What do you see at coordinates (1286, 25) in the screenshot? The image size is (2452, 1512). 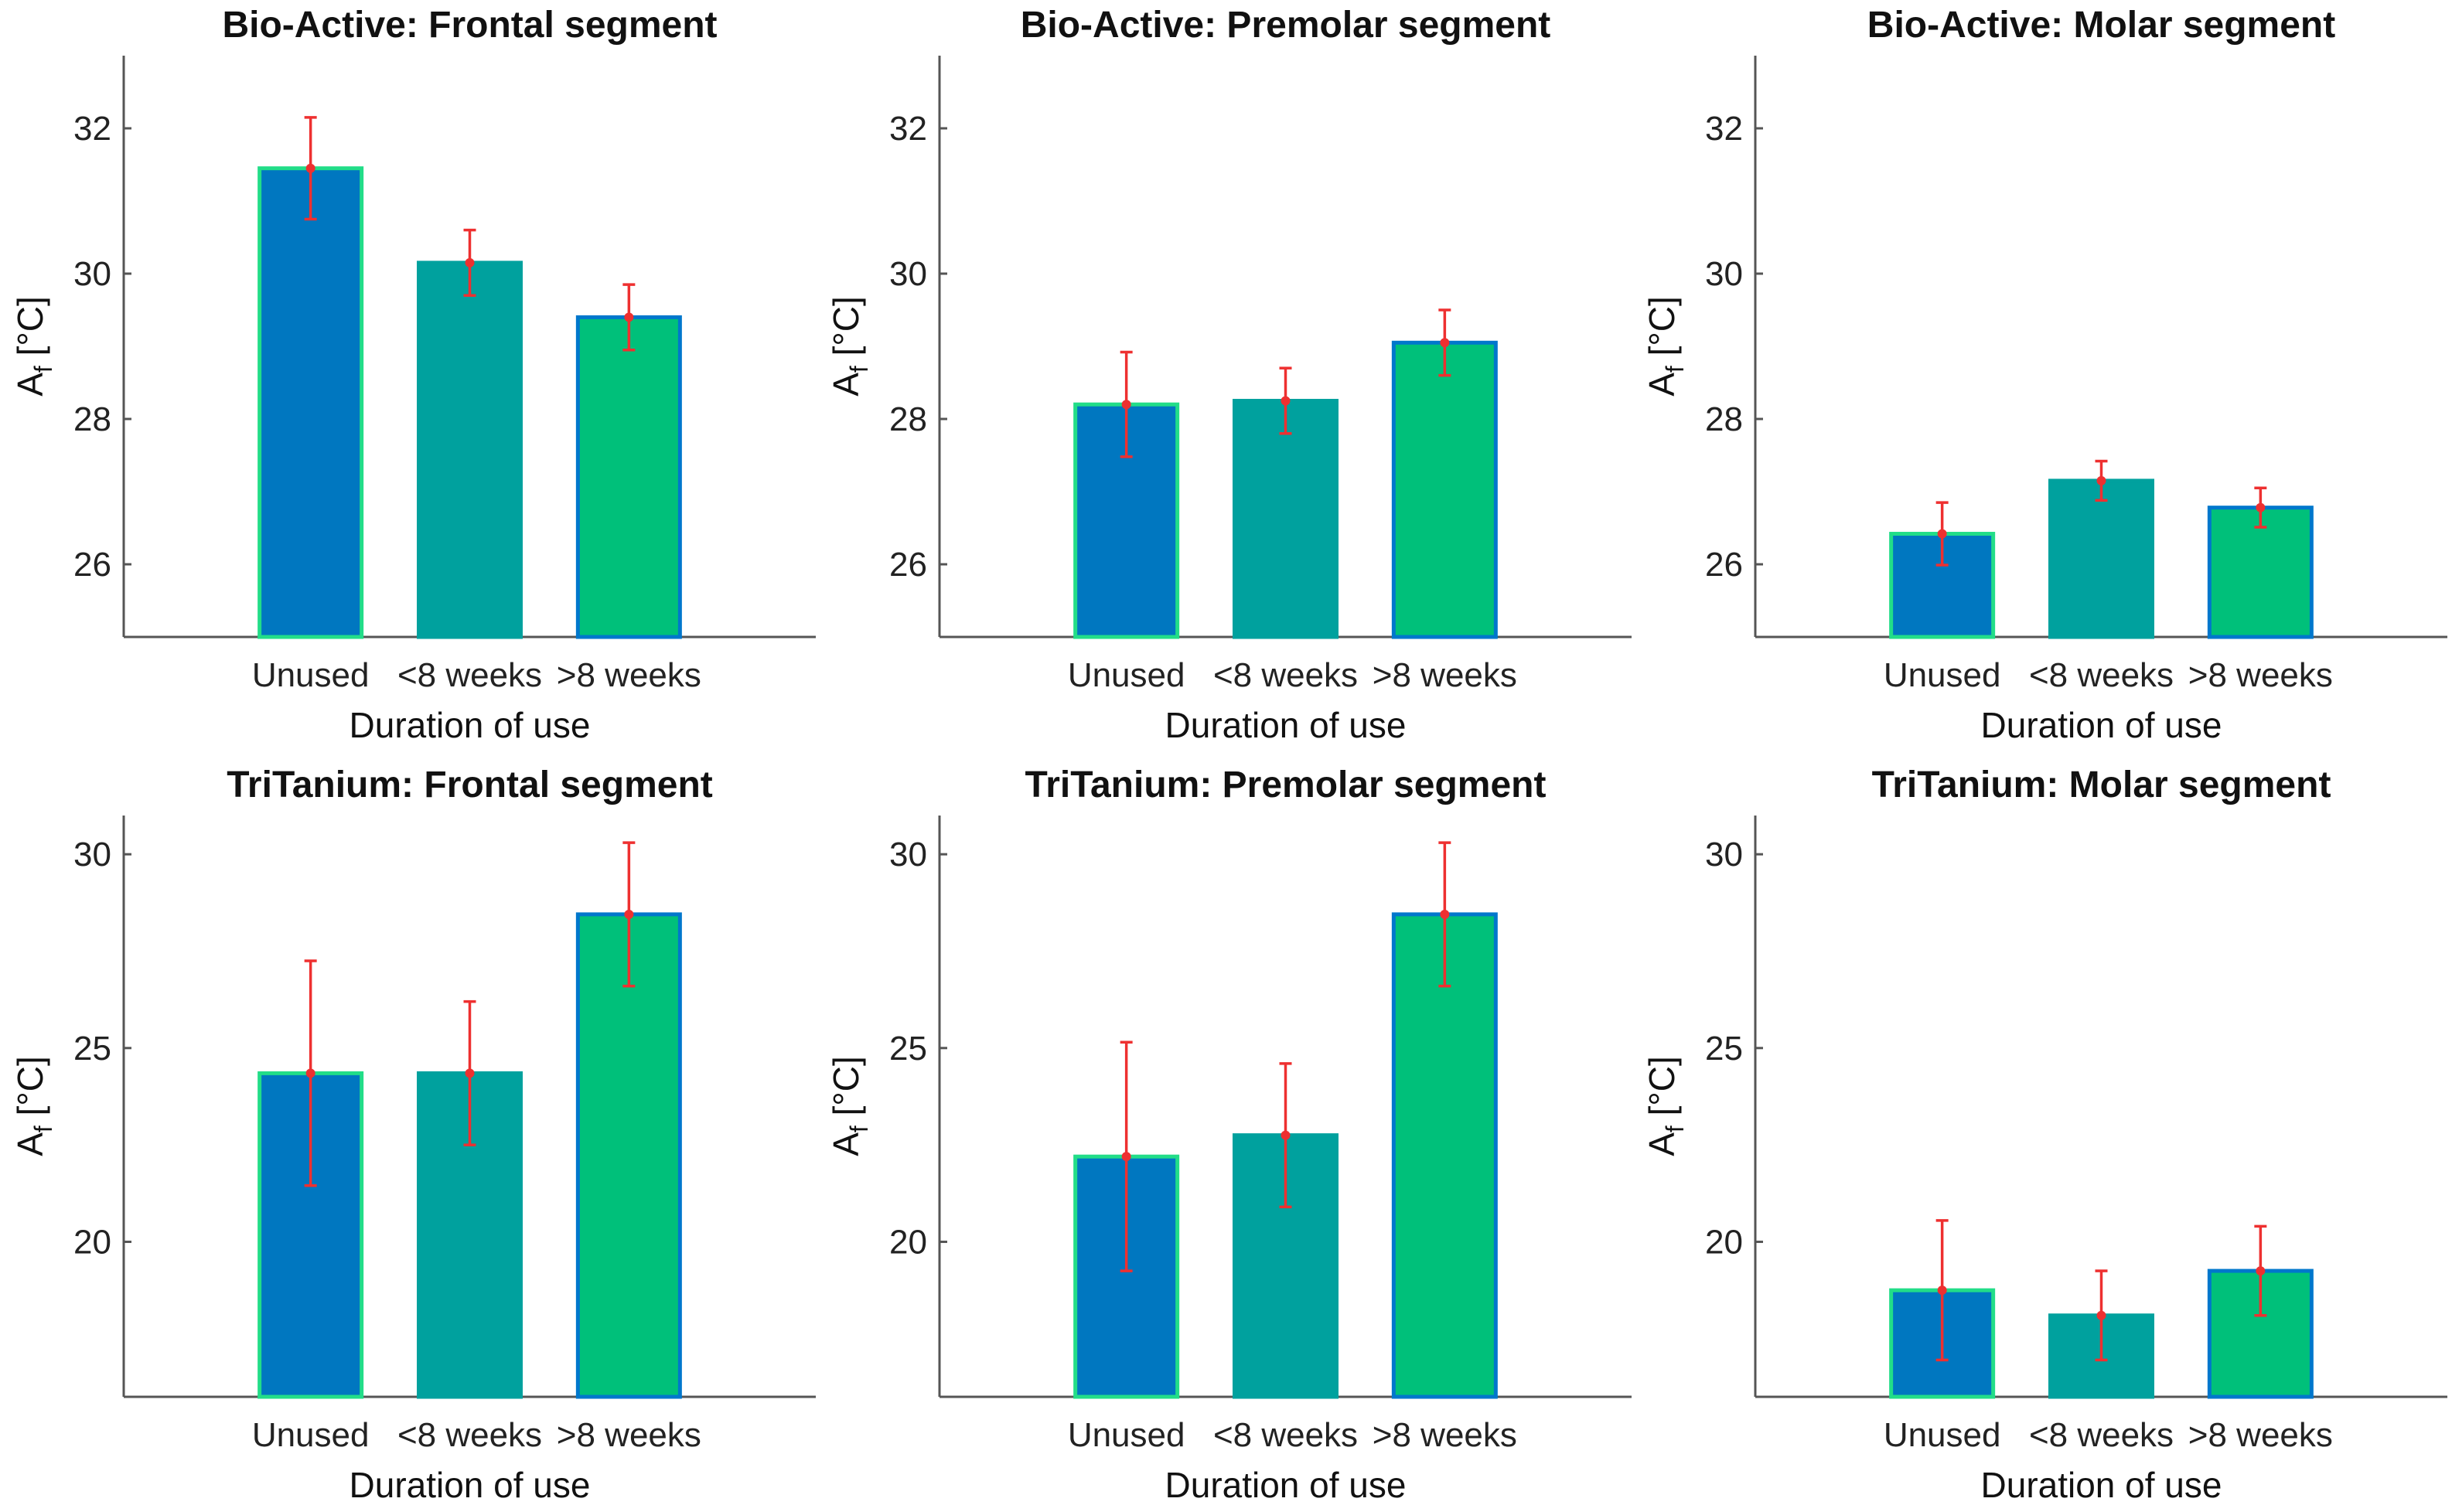 I see `chart-title: Bio-Active: Premolar segment` at bounding box center [1286, 25].